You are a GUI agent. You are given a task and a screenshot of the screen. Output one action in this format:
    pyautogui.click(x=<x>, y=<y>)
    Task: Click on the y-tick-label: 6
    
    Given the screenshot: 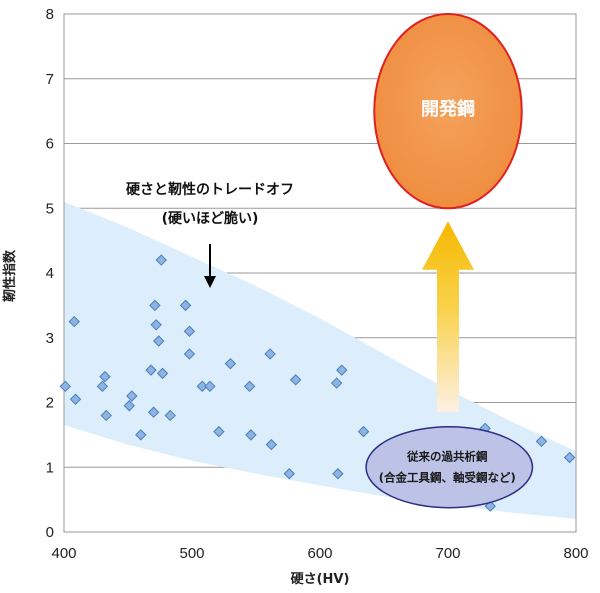 What is the action you would take?
    pyautogui.click(x=50, y=144)
    